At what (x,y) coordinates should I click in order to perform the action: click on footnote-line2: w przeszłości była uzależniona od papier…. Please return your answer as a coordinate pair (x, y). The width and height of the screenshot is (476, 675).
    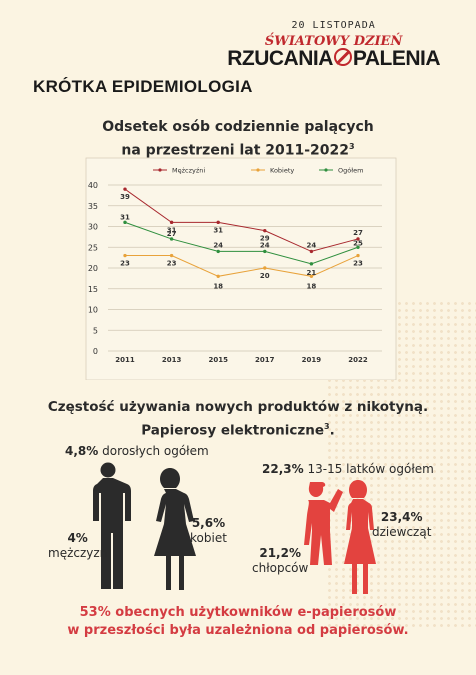
    Looking at the image, I should click on (238, 630).